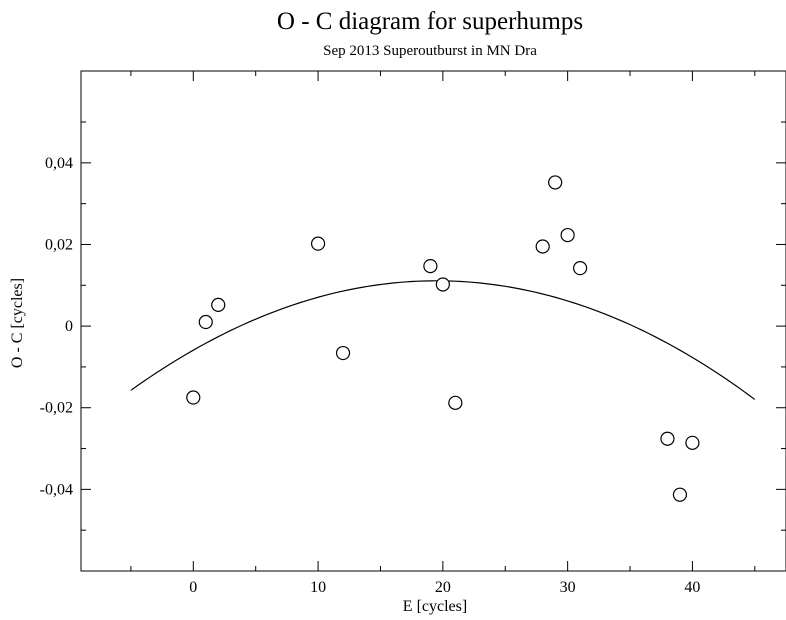  I want to click on y-axis-label: O - C [cycles], so click(17, 323).